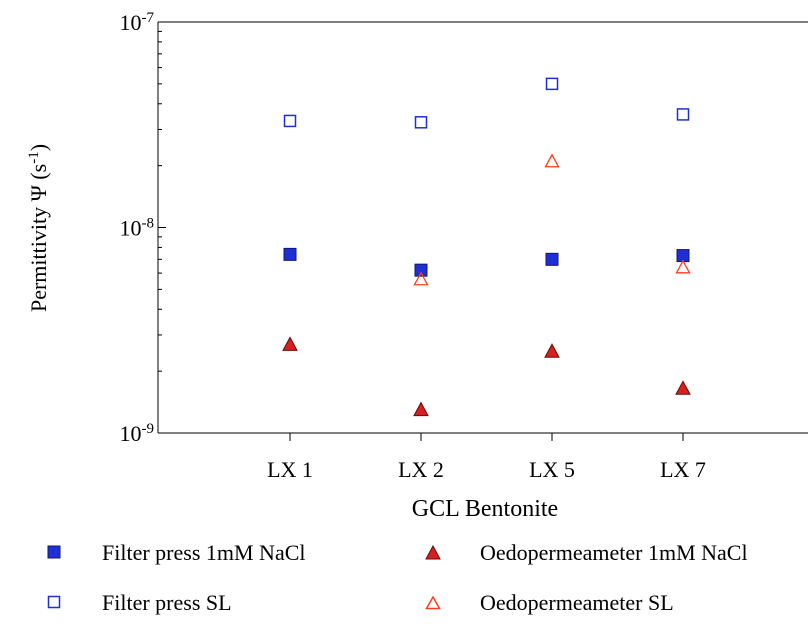 The height and width of the screenshot is (626, 808). What do you see at coordinates (137, 22) in the screenshot?
I see `y-tick-label: 10⁻⁷` at bounding box center [137, 22].